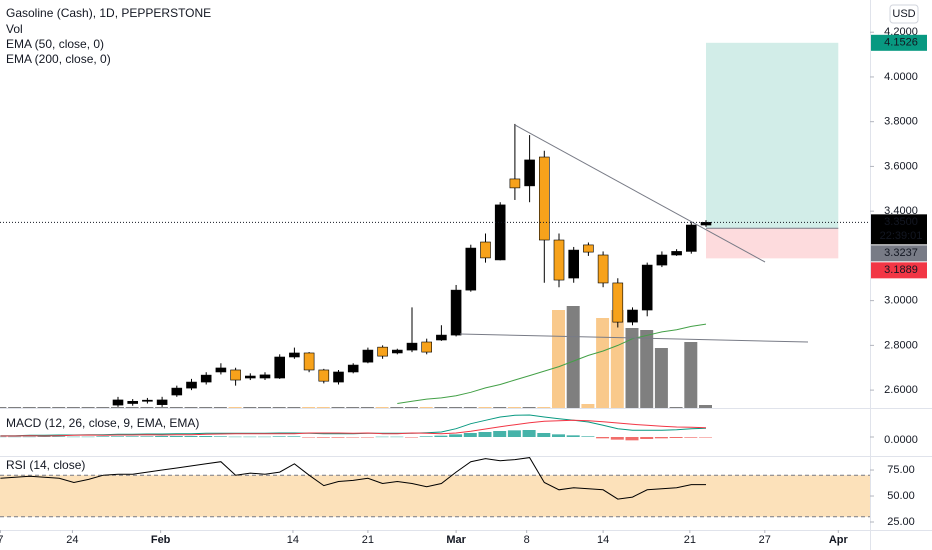 This screenshot has height=550, width=932. I want to click on trend-line, so click(634, 338).